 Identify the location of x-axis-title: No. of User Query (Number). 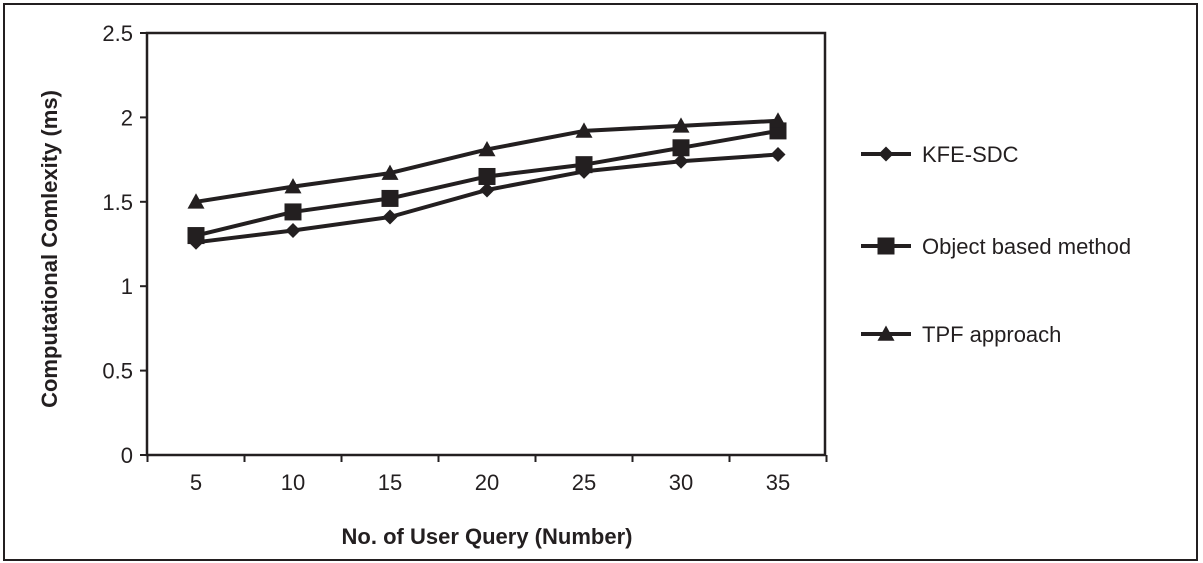
(487, 536).